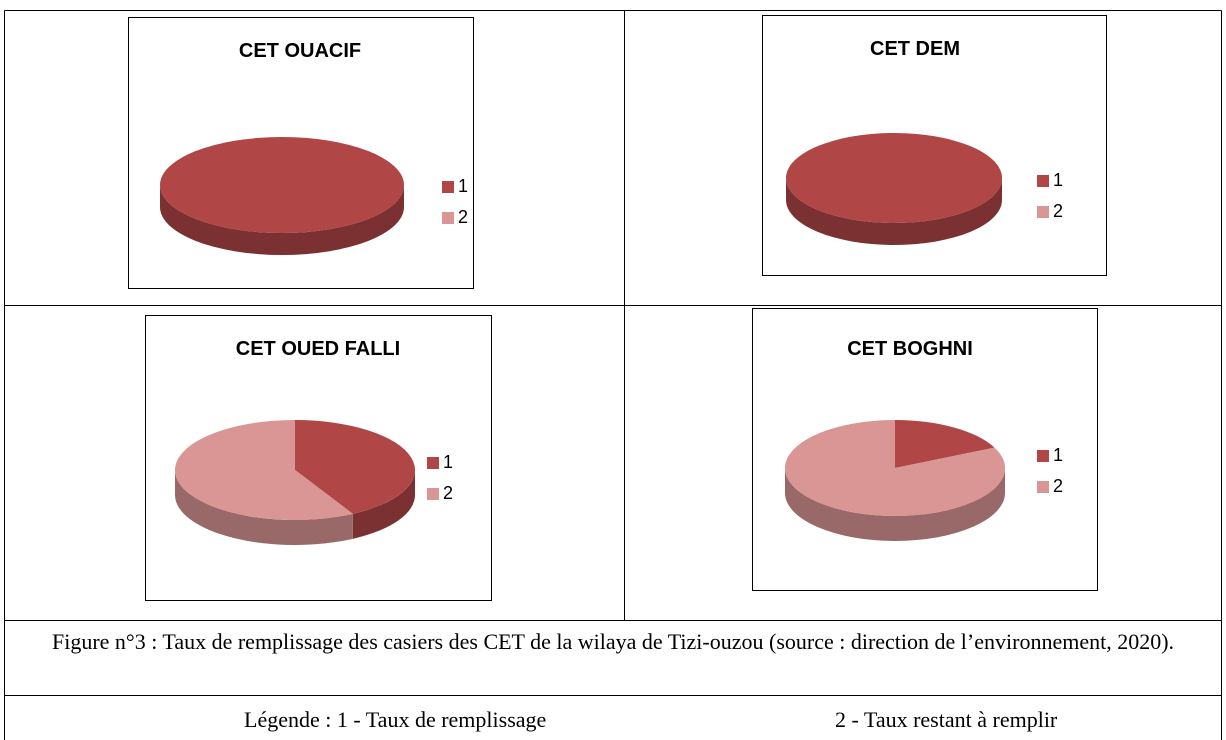 The height and width of the screenshot is (740, 1226). I want to click on legend-left: Légende : 1 - Taux de remplissage, so click(395, 719).